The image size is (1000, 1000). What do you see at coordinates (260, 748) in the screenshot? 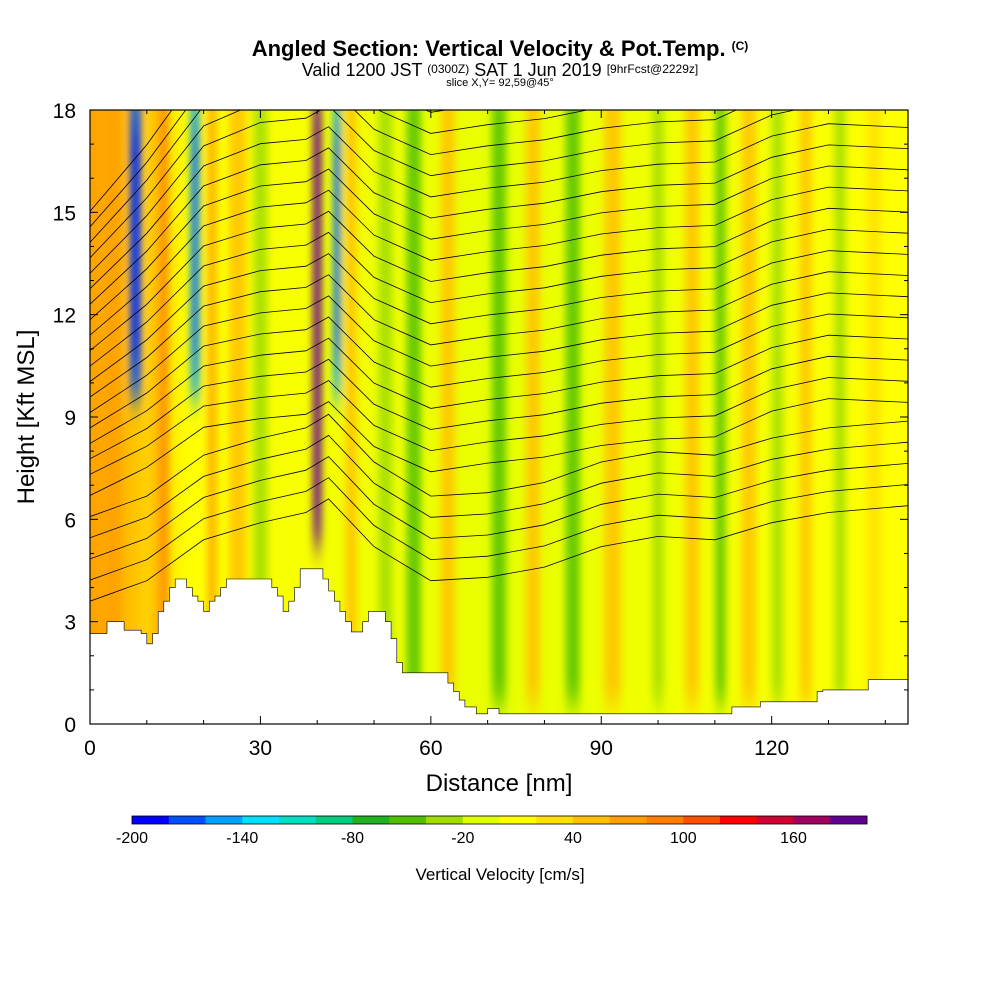
I see `x-tick-label-1: 30` at bounding box center [260, 748].